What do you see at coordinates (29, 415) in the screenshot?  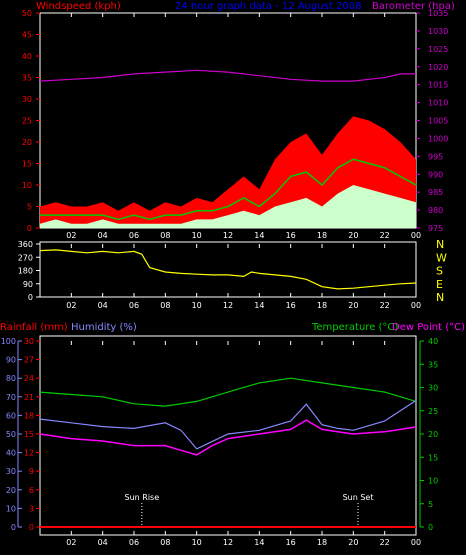 I see `rain-ytick-label: 18` at bounding box center [29, 415].